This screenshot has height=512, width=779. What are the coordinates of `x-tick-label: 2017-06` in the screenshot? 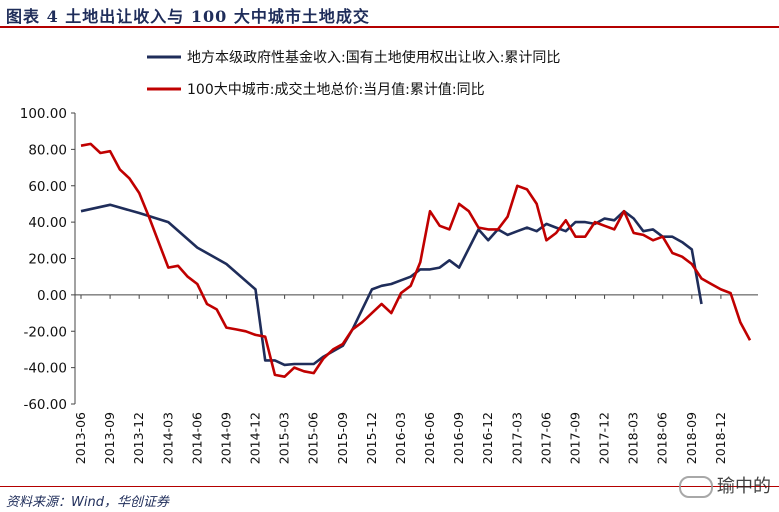 It's located at (545, 438).